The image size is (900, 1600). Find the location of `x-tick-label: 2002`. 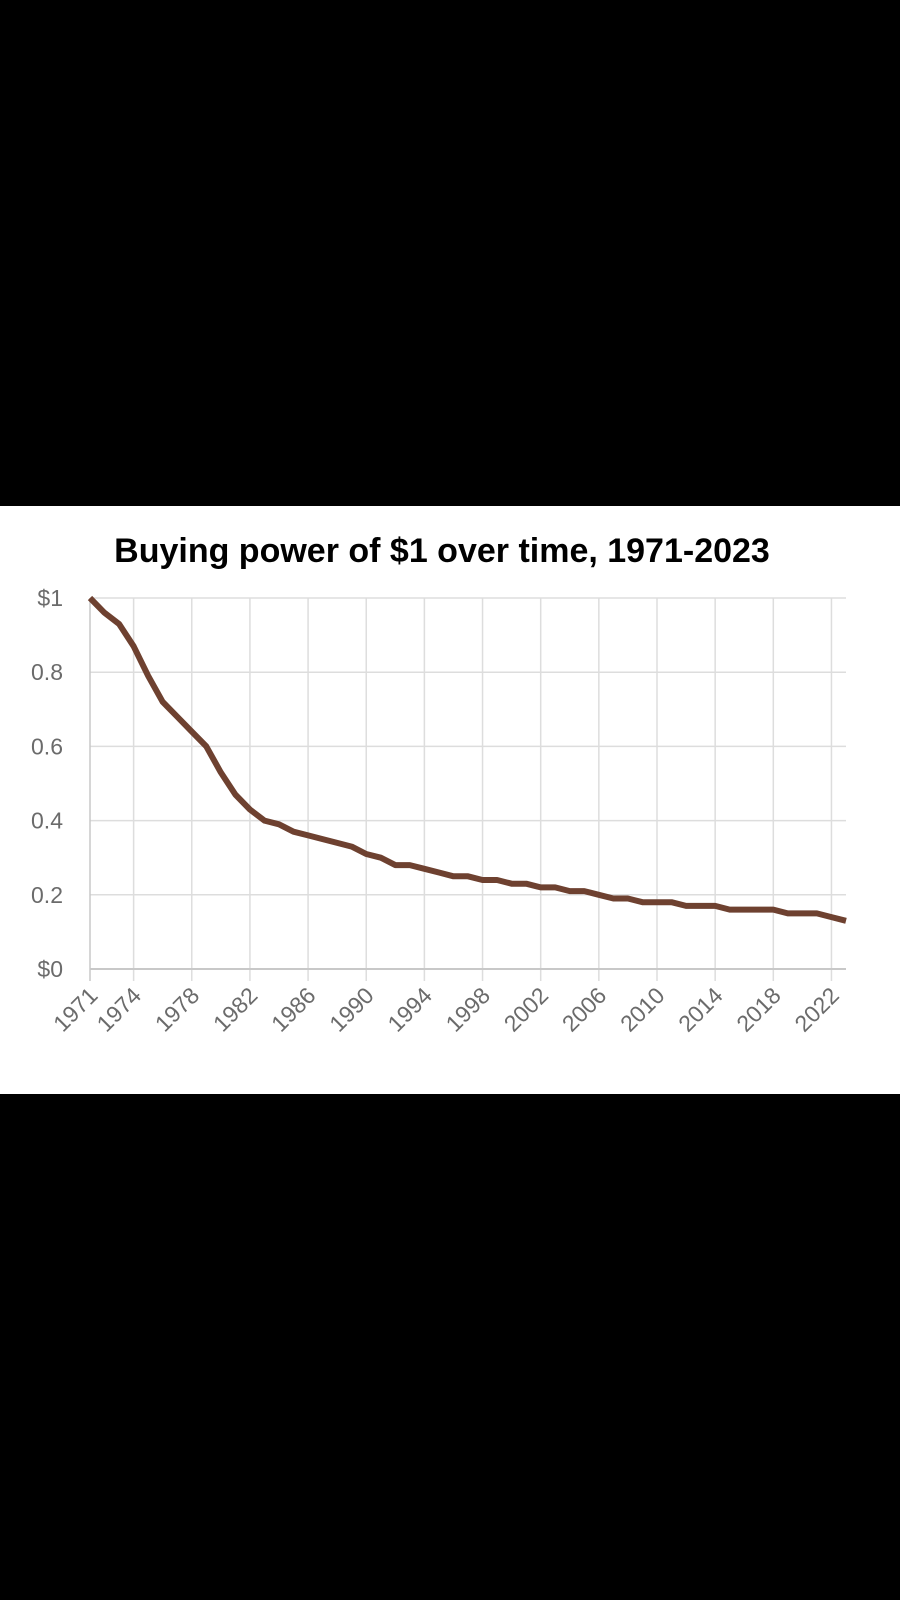

x-tick-label: 2002 is located at coordinates (526, 1009).